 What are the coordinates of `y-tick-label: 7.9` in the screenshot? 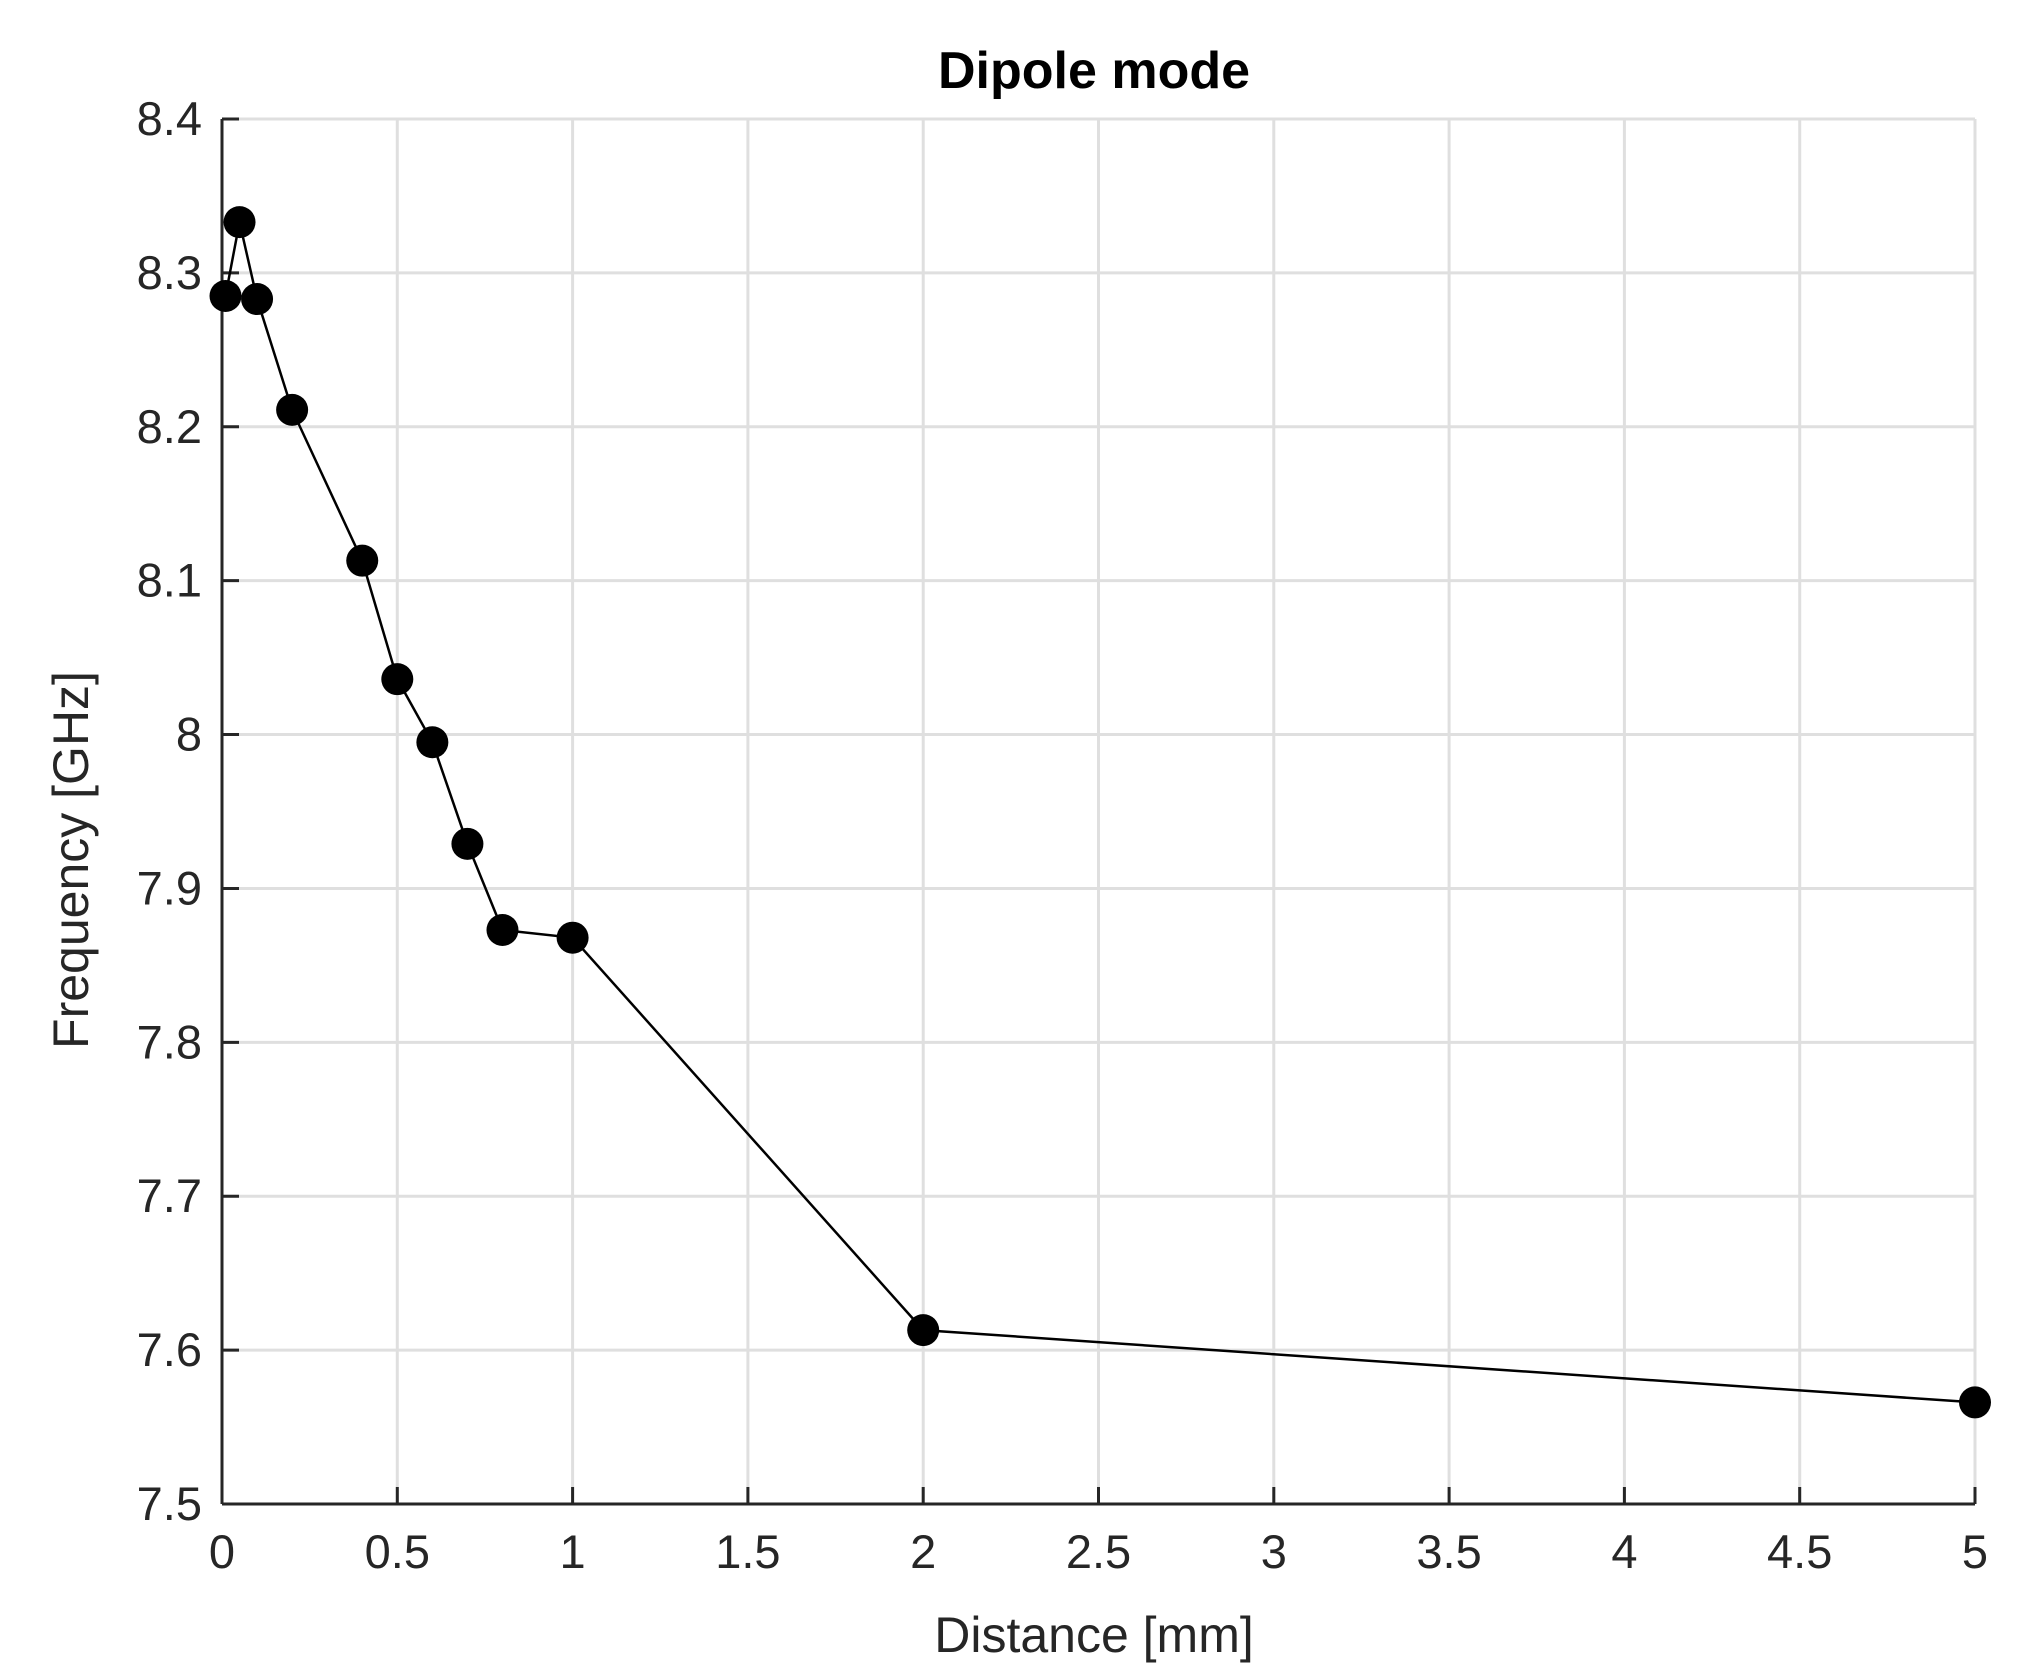 It's located at (169, 887).